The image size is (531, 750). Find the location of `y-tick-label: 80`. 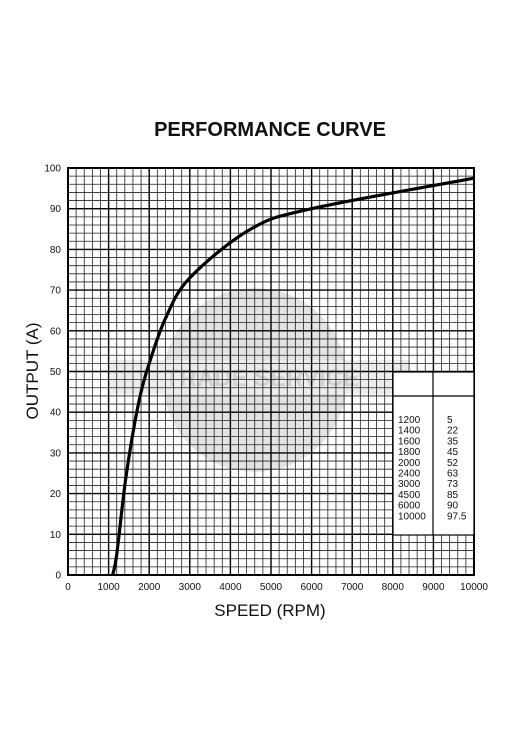

y-tick-label: 80 is located at coordinates (56, 250).